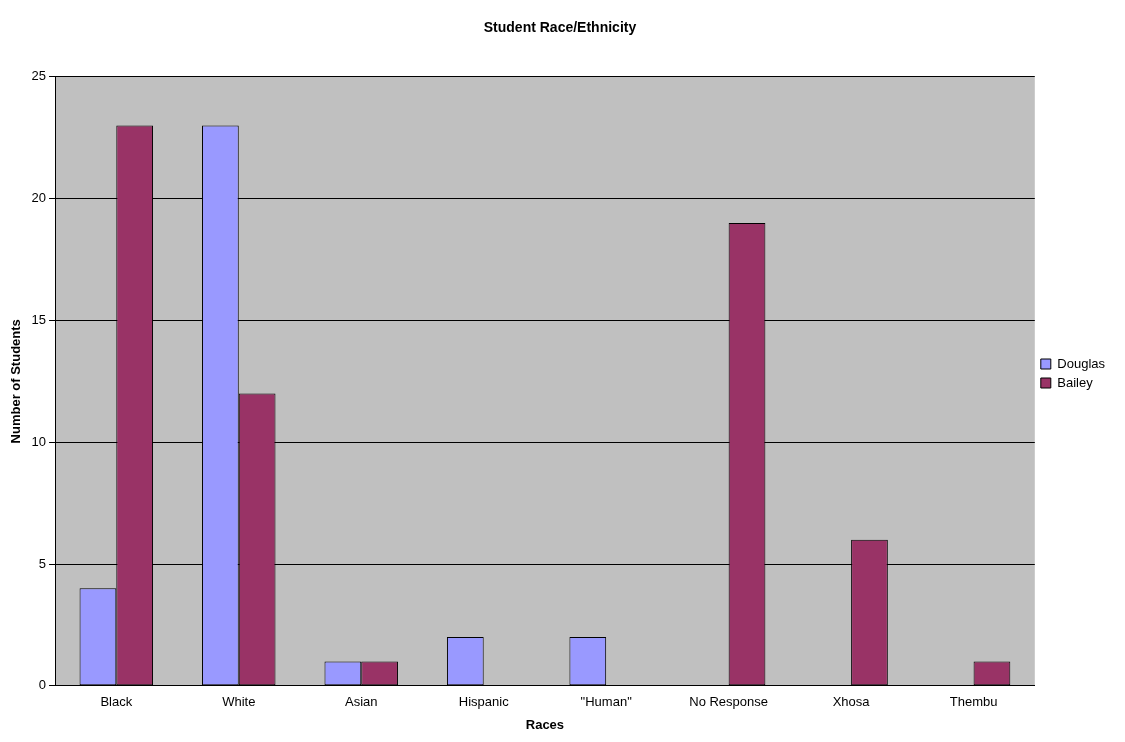  Describe the element at coordinates (606, 702) in the screenshot. I see `x-tick-label: "Human"` at that location.